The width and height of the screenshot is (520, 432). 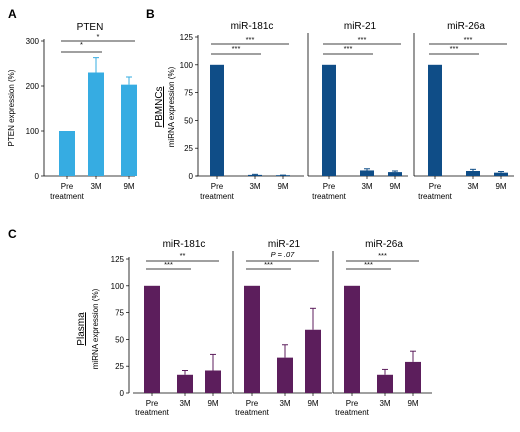 I want to click on panel-b-facet-0-xtick-label-1: 3M, so click(x=254, y=186).